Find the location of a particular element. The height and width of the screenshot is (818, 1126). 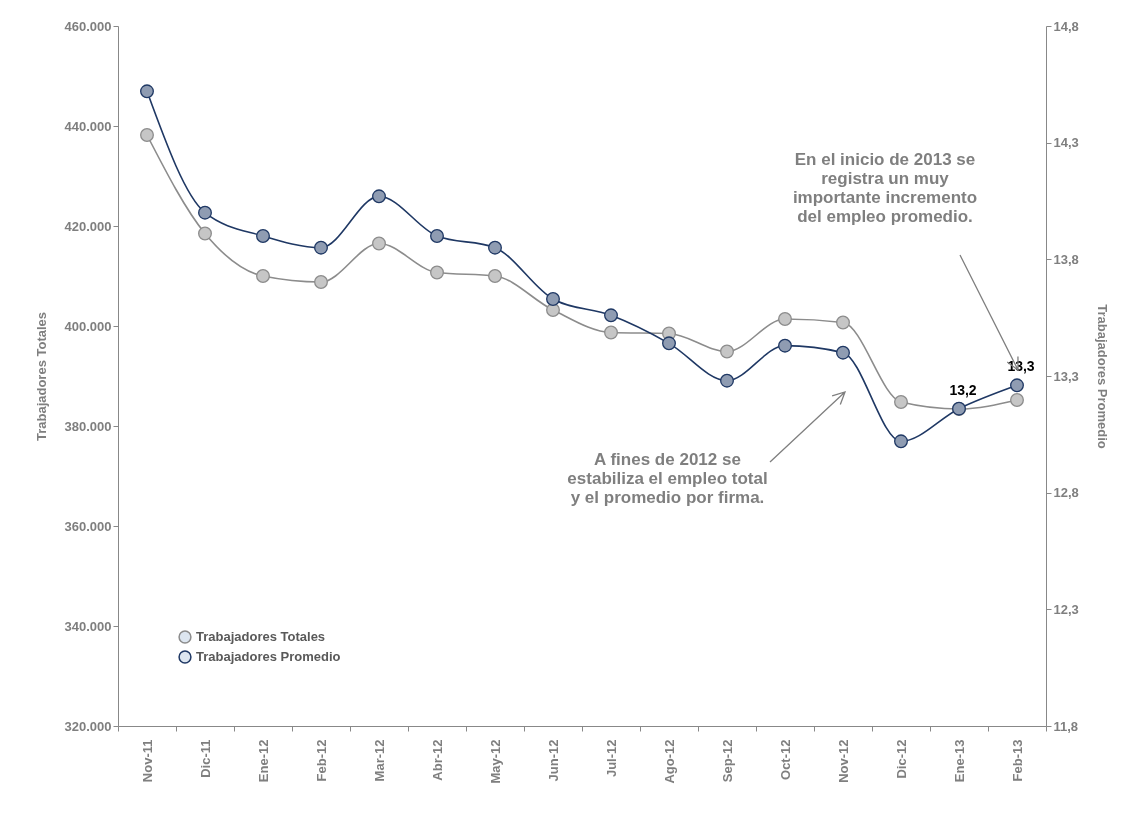

y2-tick-label: 12,3 is located at coordinates (1066, 609).